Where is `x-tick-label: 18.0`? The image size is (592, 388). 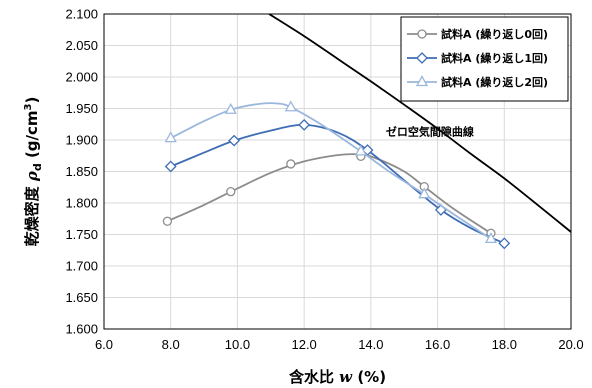
x-tick-label: 18.0 is located at coordinates (504, 344).